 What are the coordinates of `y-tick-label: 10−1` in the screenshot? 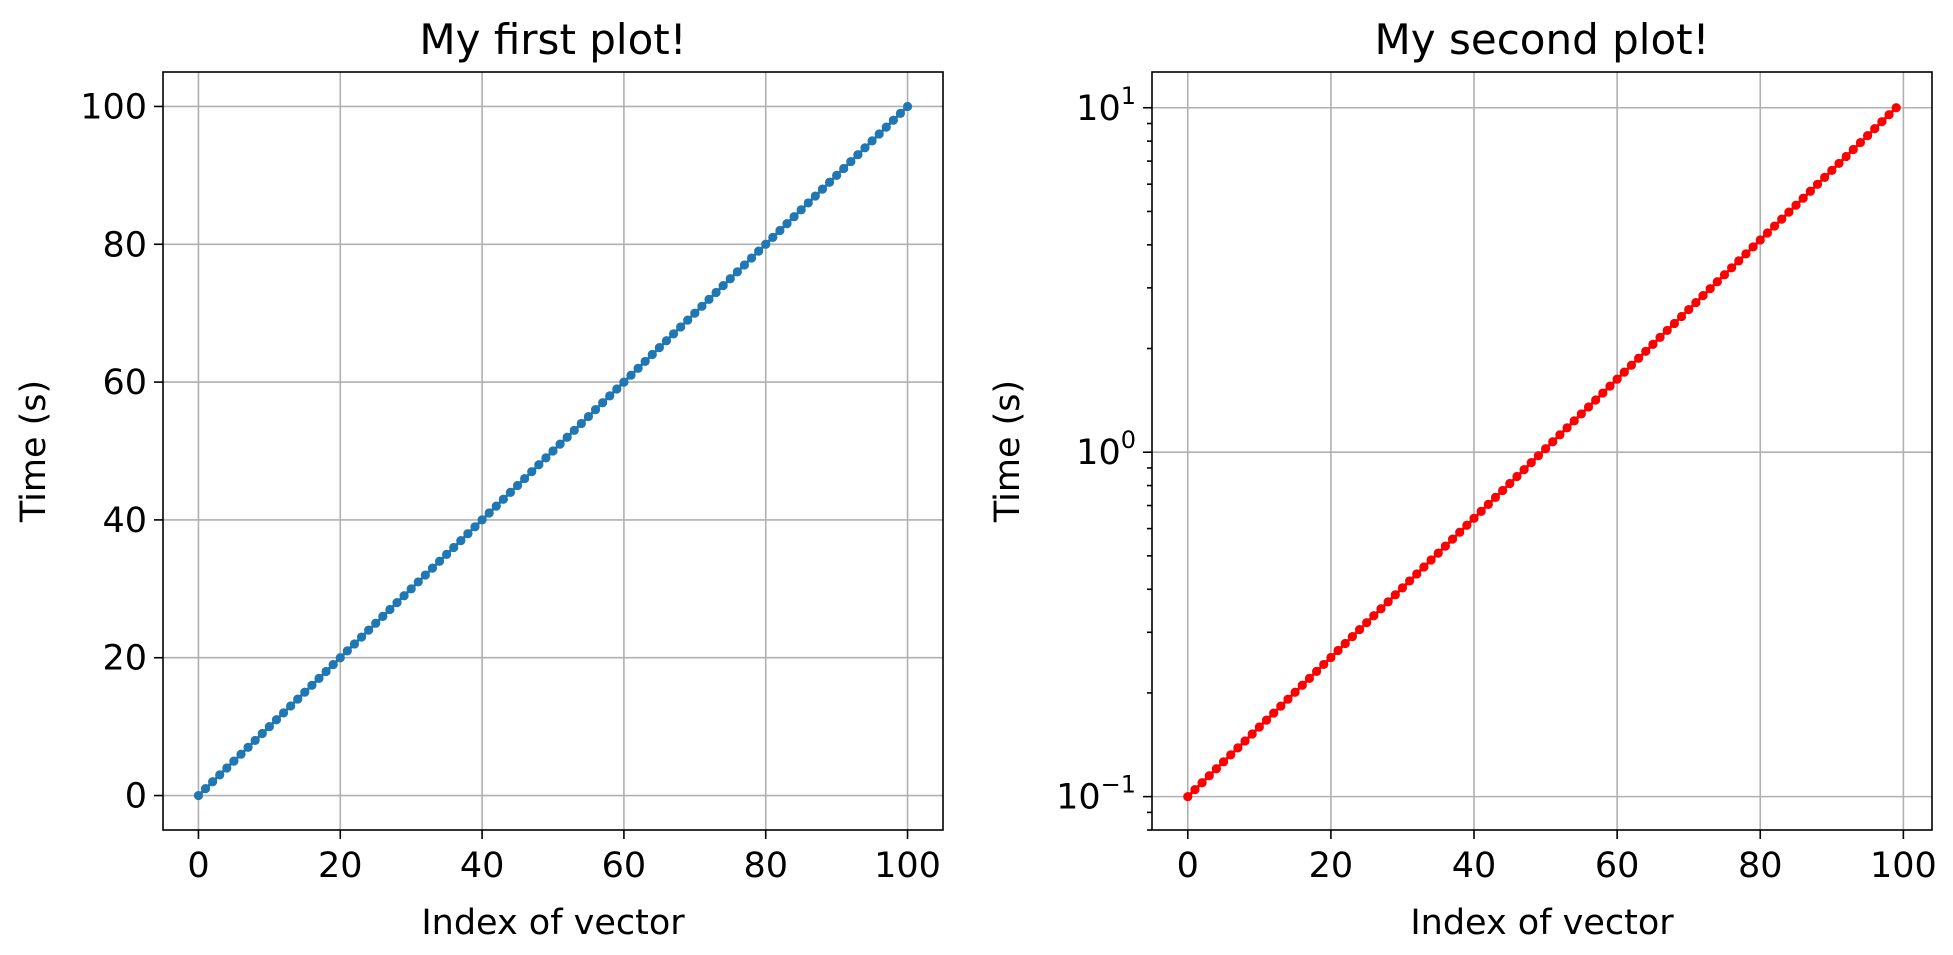 It's located at (1096, 794).